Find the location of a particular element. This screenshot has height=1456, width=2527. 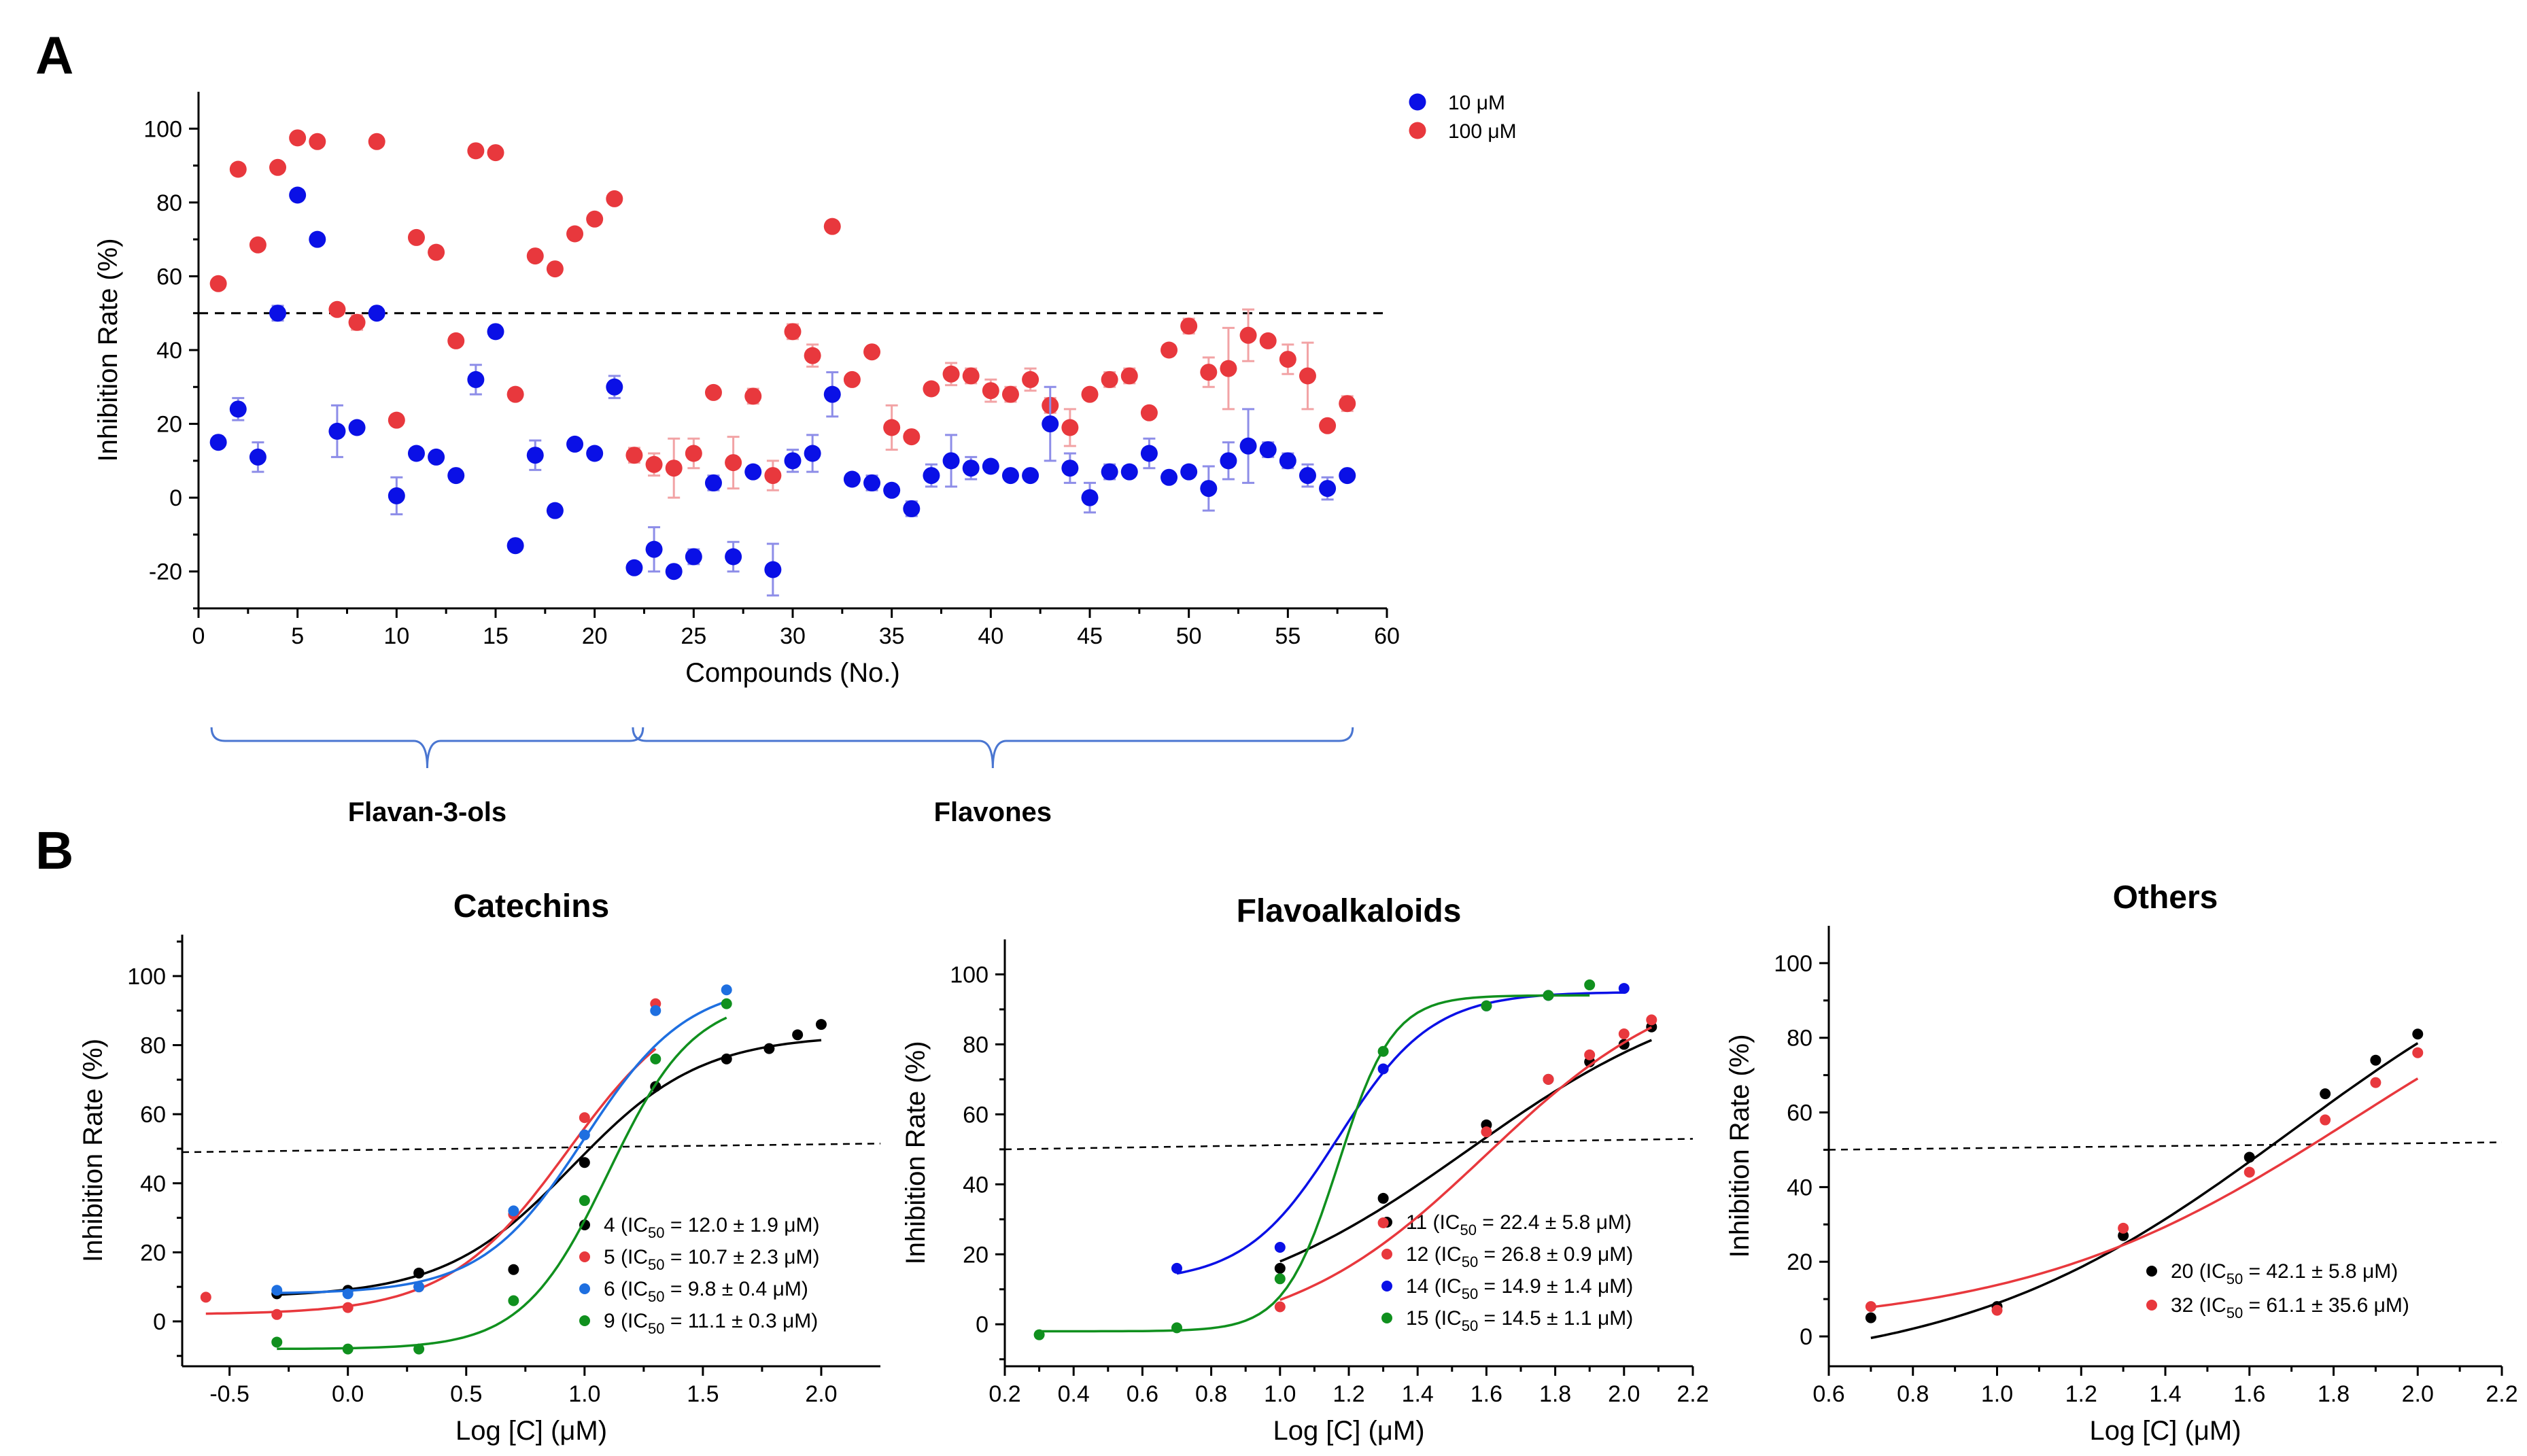

legend-label-main: 15 (IC is located at coordinates (1434, 1318).